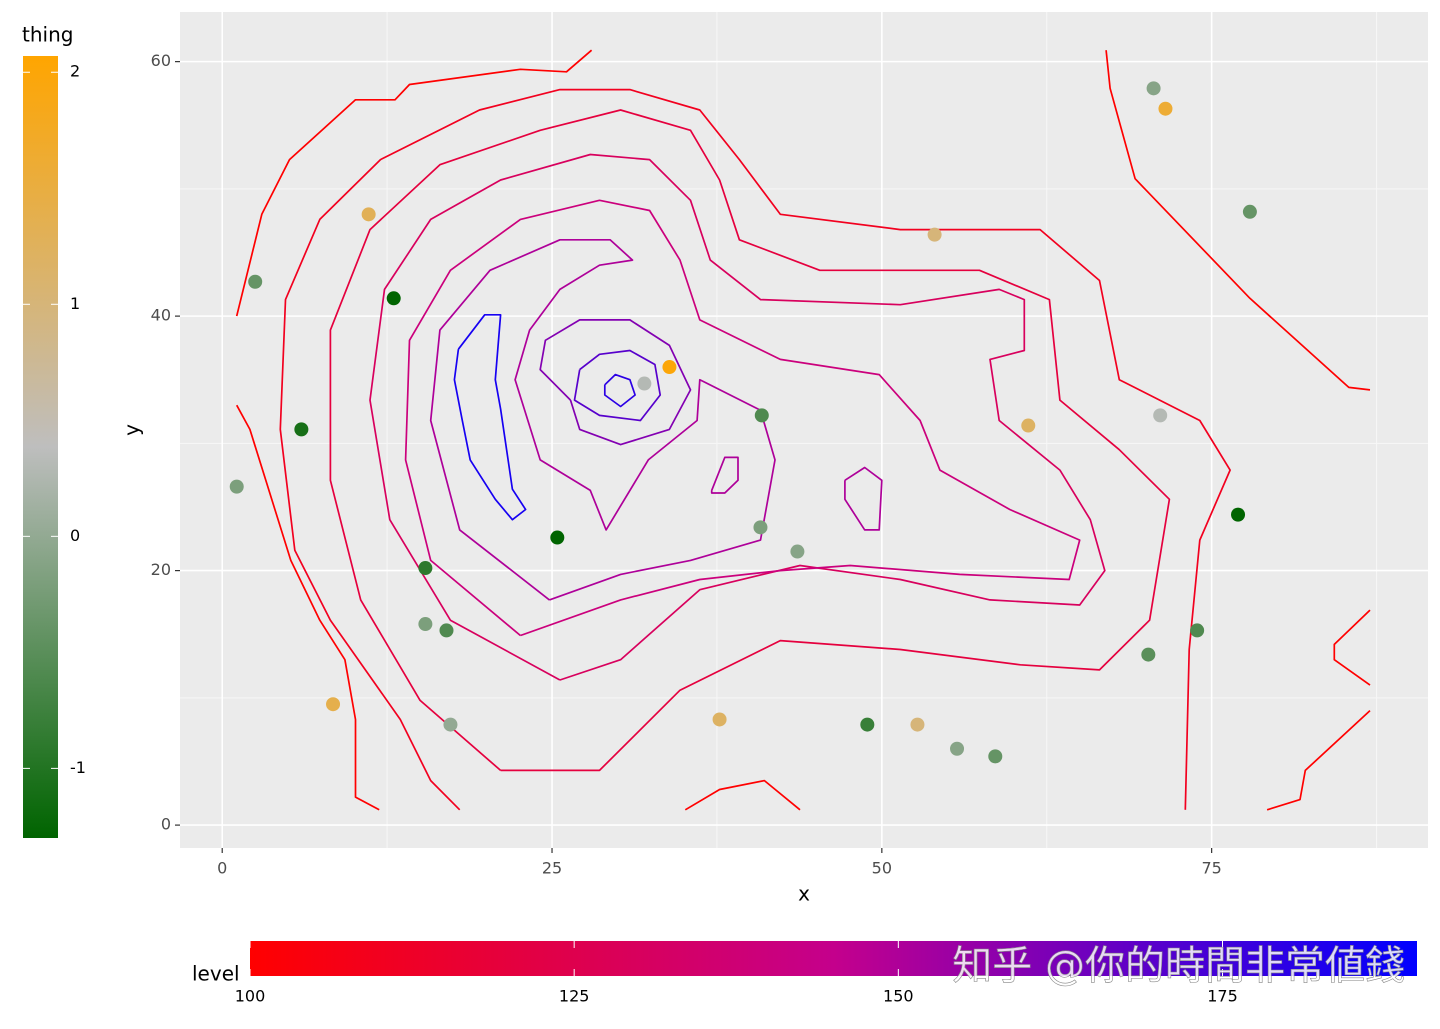 This screenshot has width=1440, height=1029. I want to click on legend-label: 125, so click(574, 996).